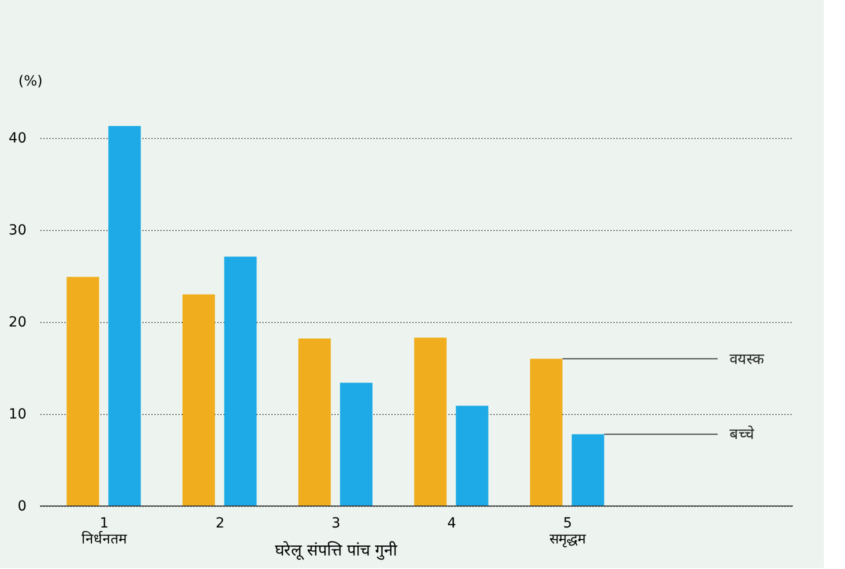 The height and width of the screenshot is (569, 845). What do you see at coordinates (17, 414) in the screenshot?
I see `y-tick-label: 10` at bounding box center [17, 414].